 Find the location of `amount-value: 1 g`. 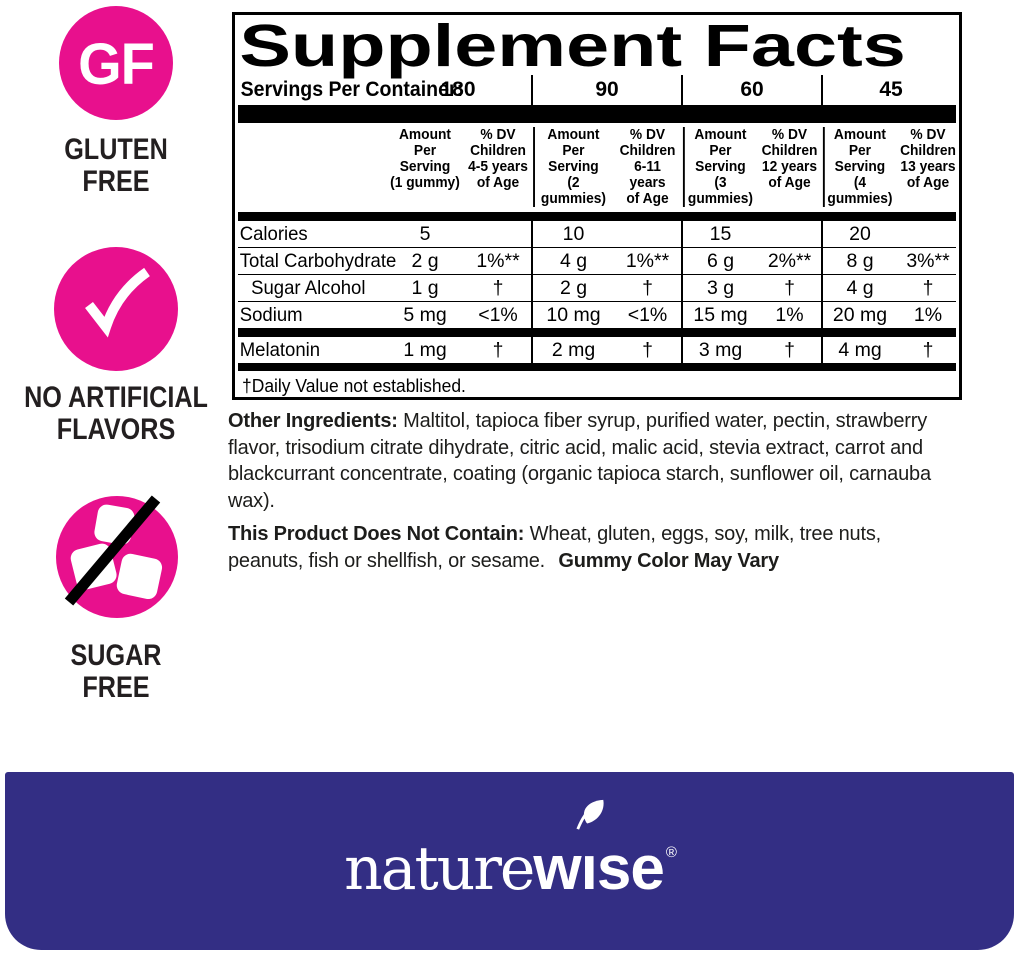

amount-value: 1 g is located at coordinates (425, 287).